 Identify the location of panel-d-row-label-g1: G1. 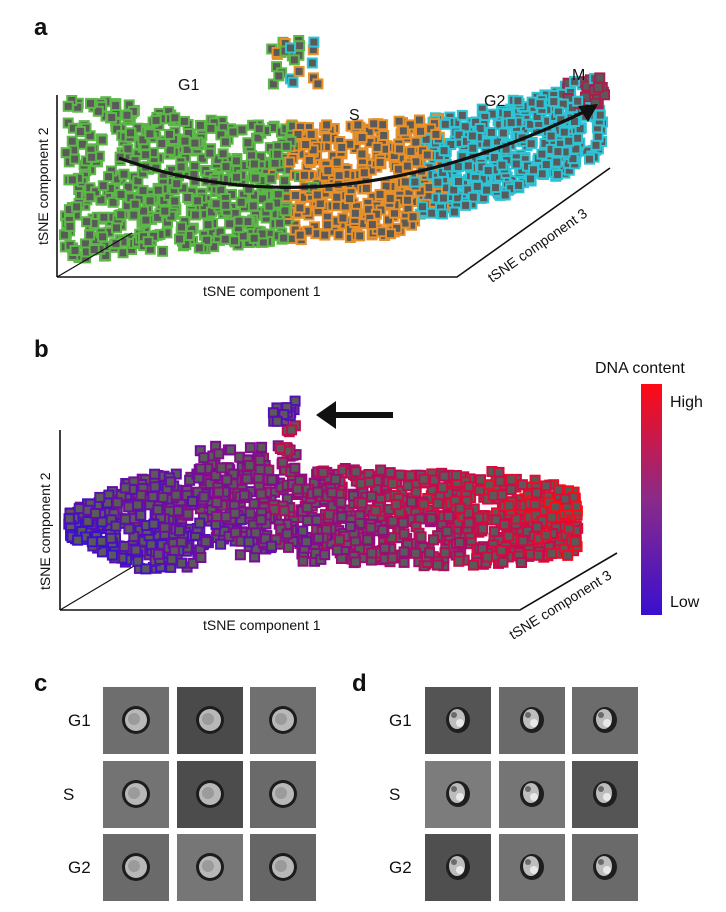
(400, 720).